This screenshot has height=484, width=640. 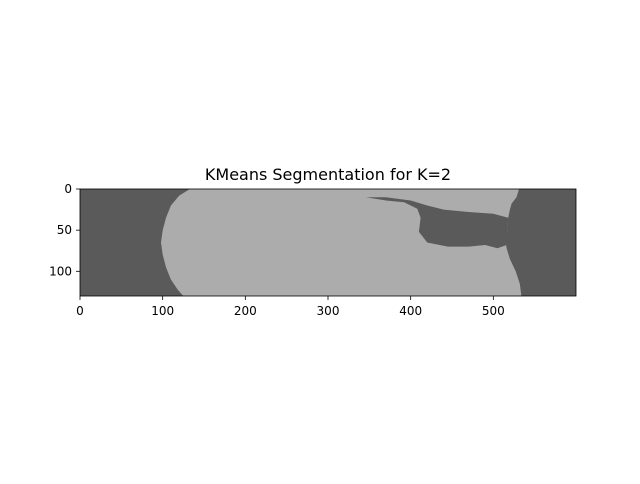 What do you see at coordinates (328, 174) in the screenshot?
I see `chart-title: KMeans Segmentation for K=2` at bounding box center [328, 174].